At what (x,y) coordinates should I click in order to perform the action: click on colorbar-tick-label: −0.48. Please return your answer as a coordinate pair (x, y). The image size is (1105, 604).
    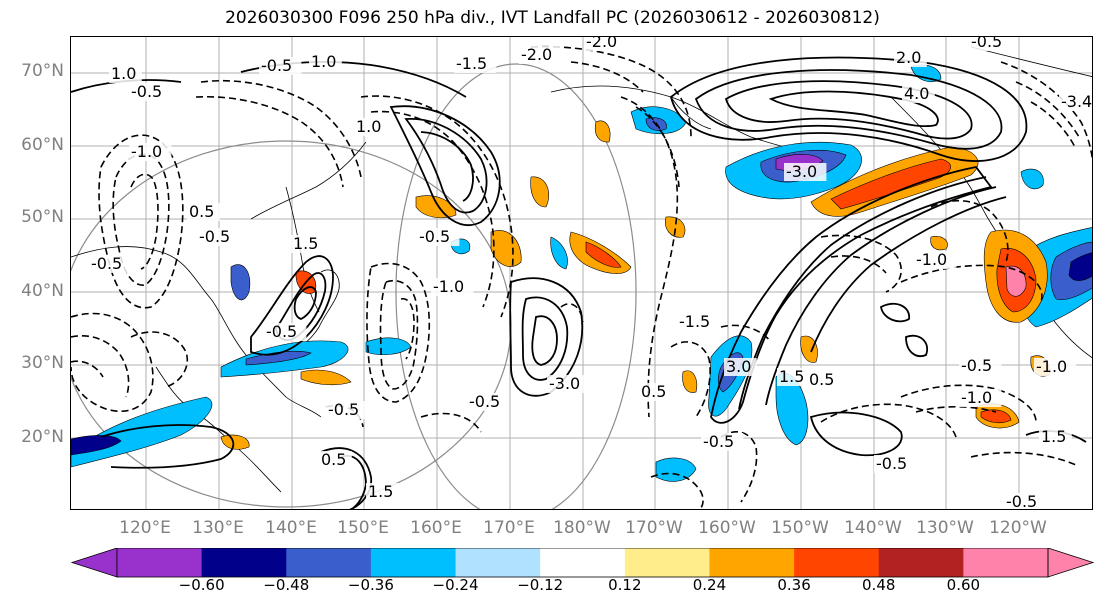
    Looking at the image, I should click on (286, 585).